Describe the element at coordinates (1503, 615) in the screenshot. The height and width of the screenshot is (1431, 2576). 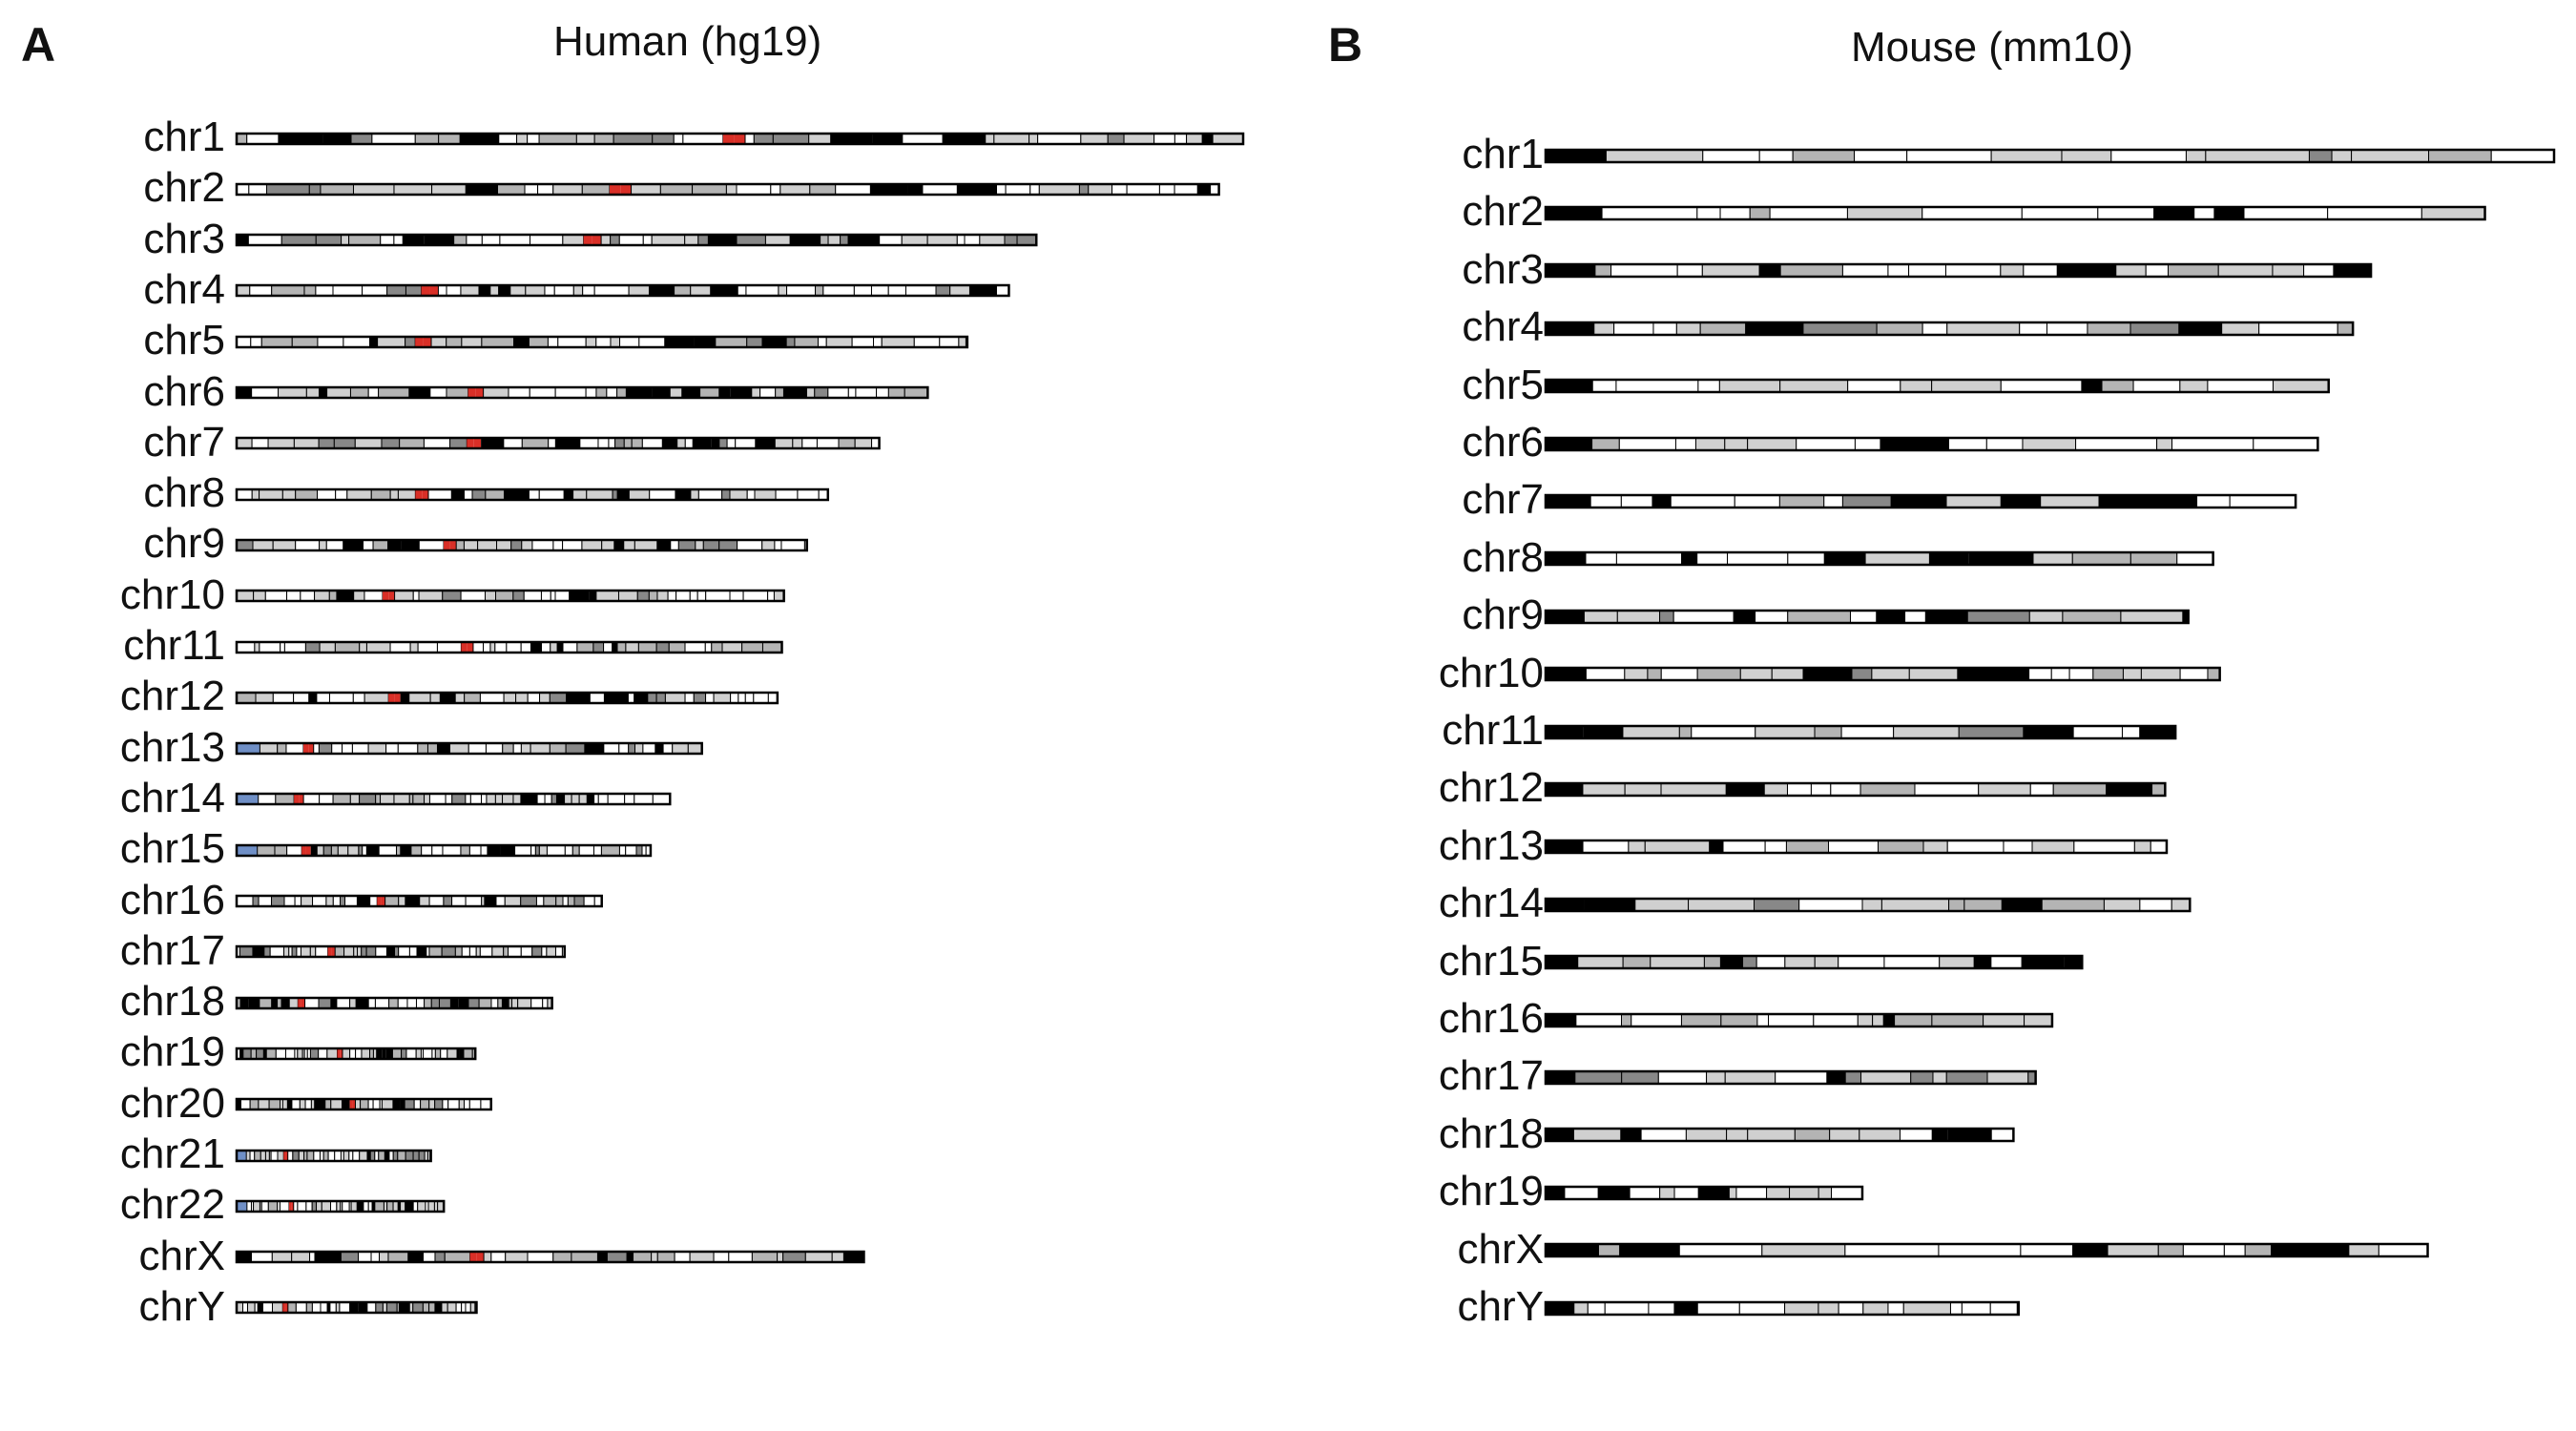
I see `chromosome-label: chr9` at that location.